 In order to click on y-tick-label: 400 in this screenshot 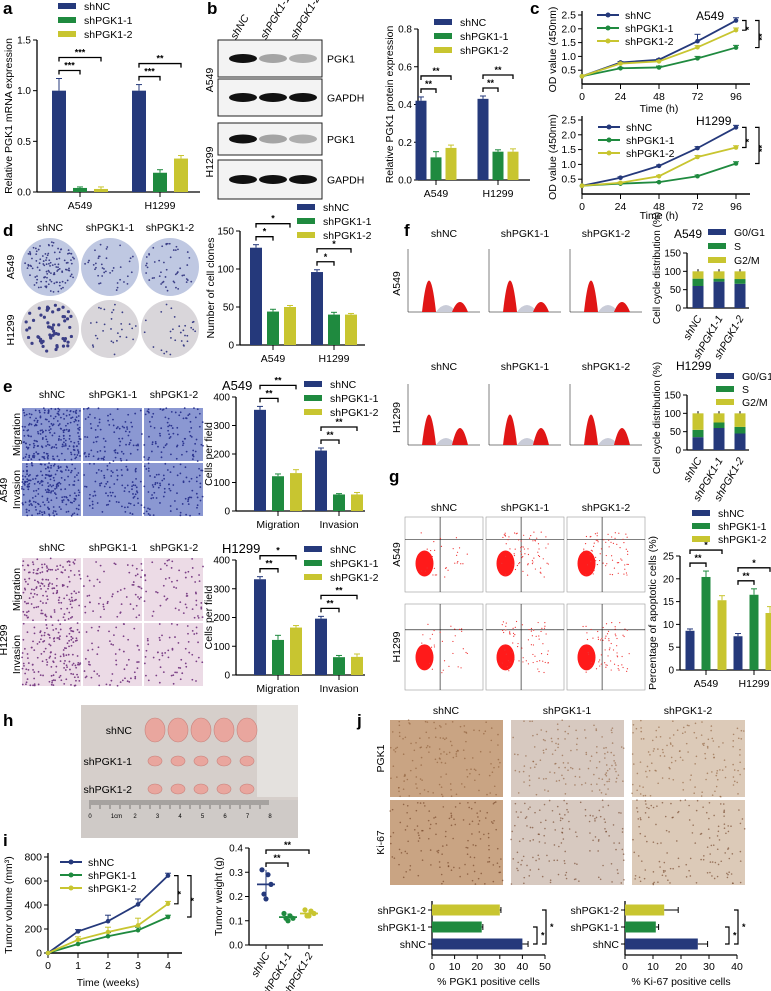, I will do `click(33, 906)`.